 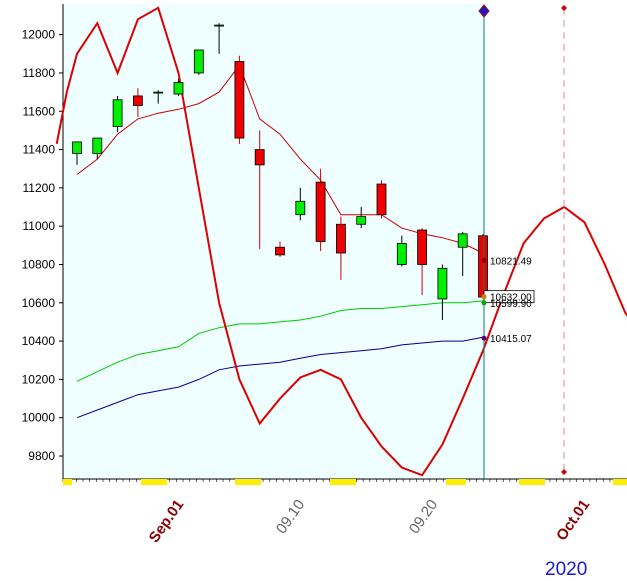 I want to click on x-axis-ticks: Sep.01 09.10 09.20 Oct.01, so click(x=345, y=512).